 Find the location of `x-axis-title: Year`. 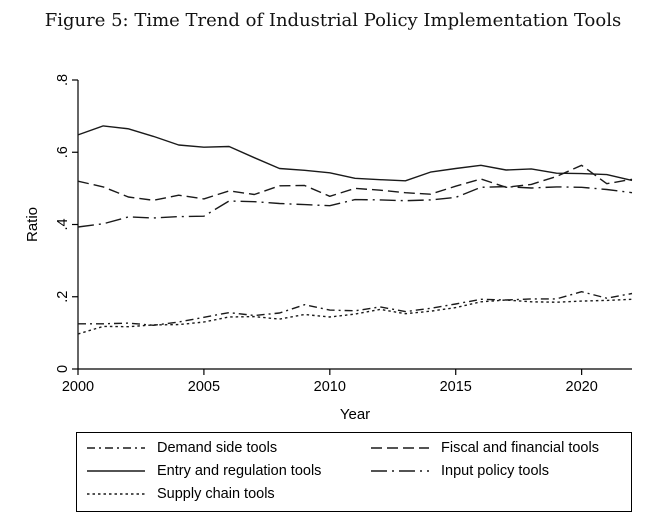

x-axis-title: Year is located at coordinates (355, 414).